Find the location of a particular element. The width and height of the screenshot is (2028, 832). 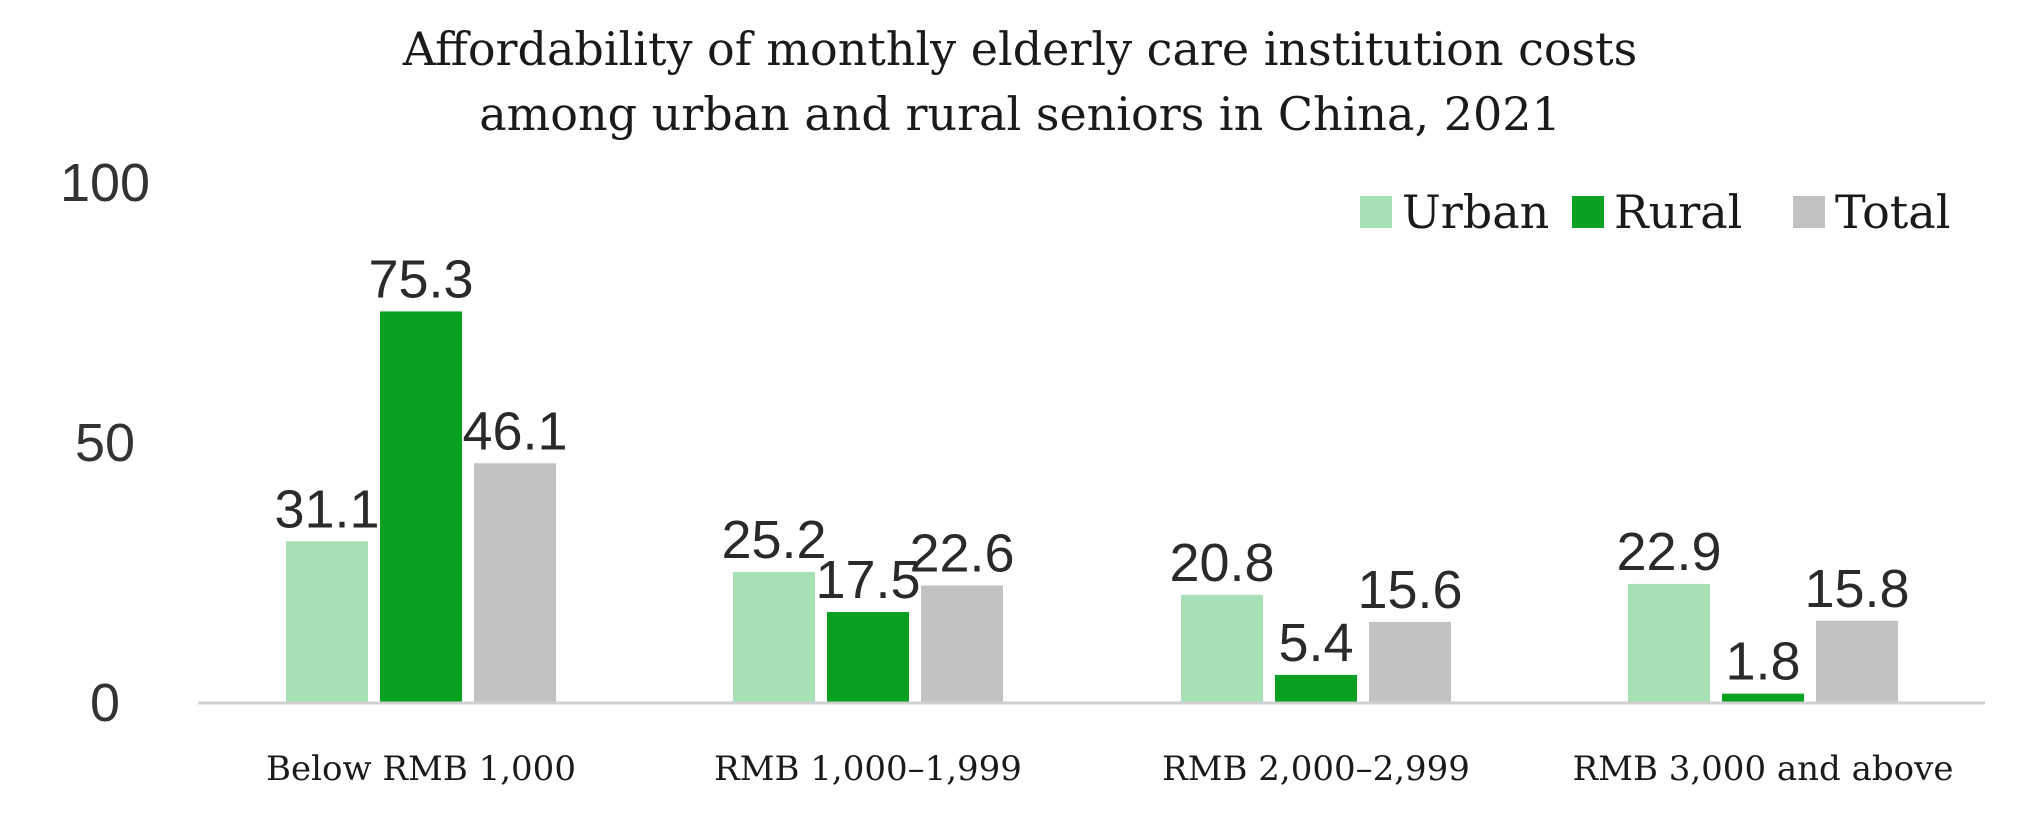

data-label: 20.8 is located at coordinates (1221, 563).